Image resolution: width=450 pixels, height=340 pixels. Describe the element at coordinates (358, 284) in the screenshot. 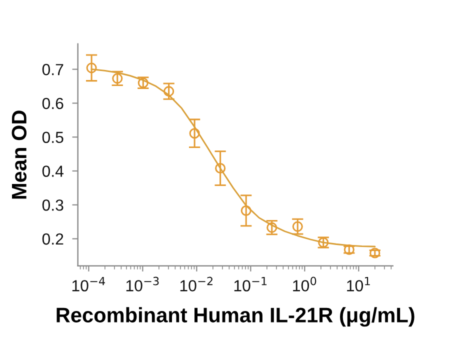

I see `x-tick-label: 10$^{1}$` at that location.